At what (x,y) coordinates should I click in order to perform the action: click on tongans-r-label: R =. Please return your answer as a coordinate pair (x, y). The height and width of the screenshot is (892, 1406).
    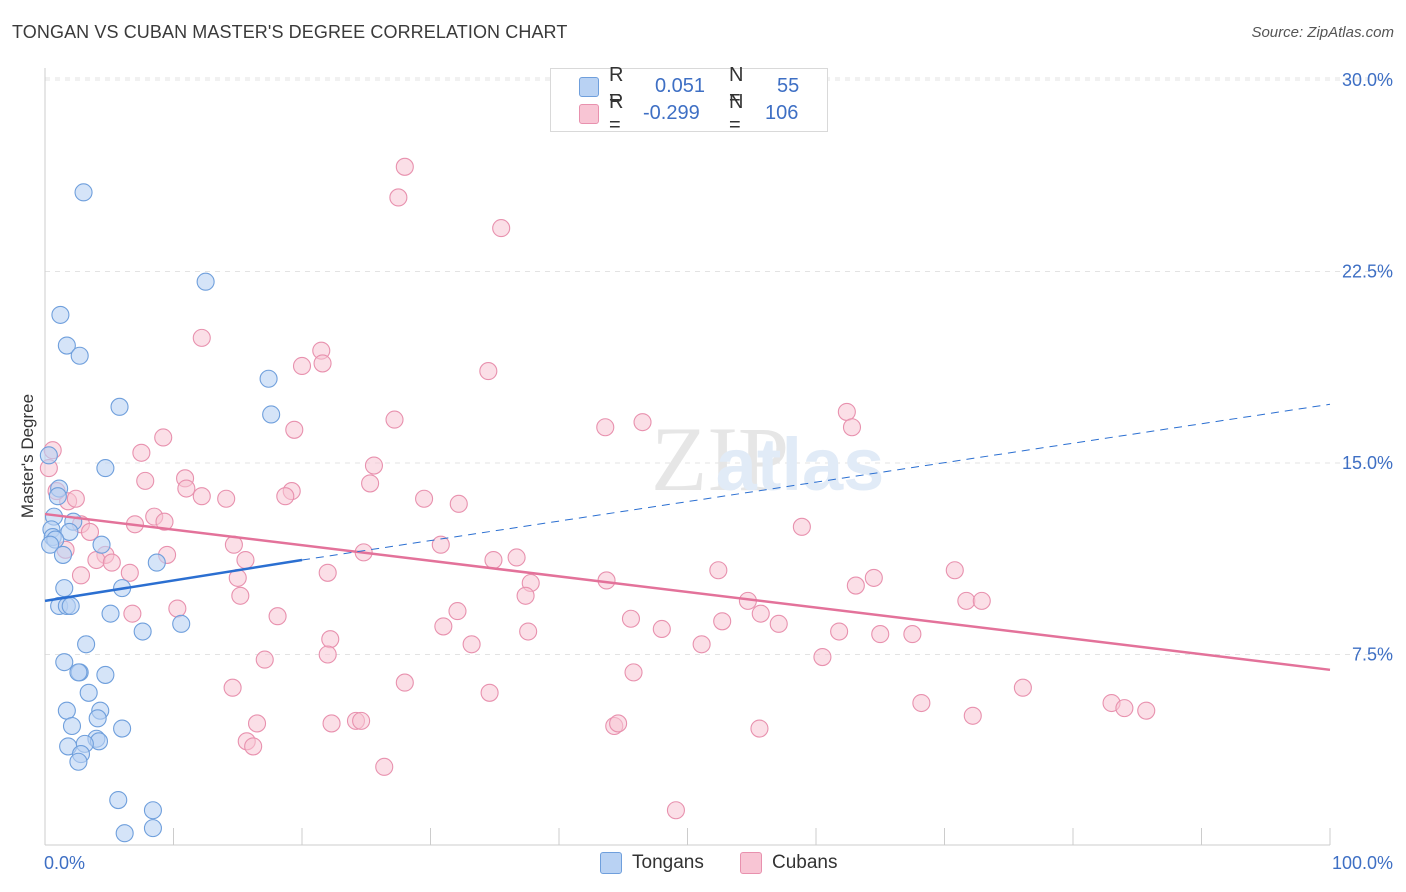
    Looking at the image, I should click on (616, 86).